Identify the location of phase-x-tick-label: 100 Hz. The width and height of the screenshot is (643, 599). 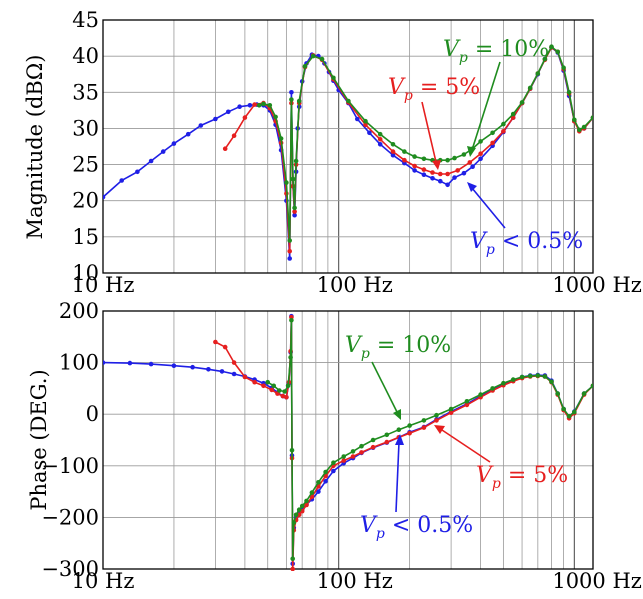
(355, 581).